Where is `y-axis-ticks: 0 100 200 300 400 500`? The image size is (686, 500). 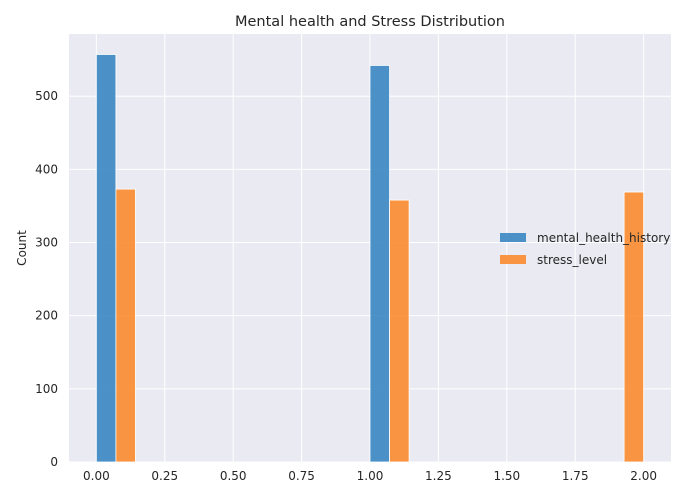
y-axis-ticks: 0 100 200 300 400 500 is located at coordinates (46, 279).